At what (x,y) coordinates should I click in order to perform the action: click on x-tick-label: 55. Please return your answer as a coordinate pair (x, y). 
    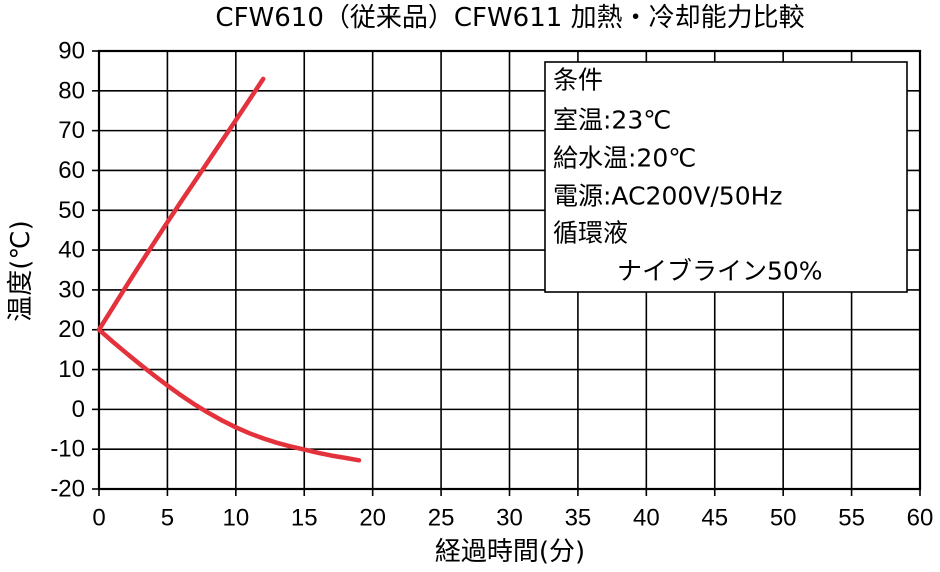
    Looking at the image, I should click on (851, 518).